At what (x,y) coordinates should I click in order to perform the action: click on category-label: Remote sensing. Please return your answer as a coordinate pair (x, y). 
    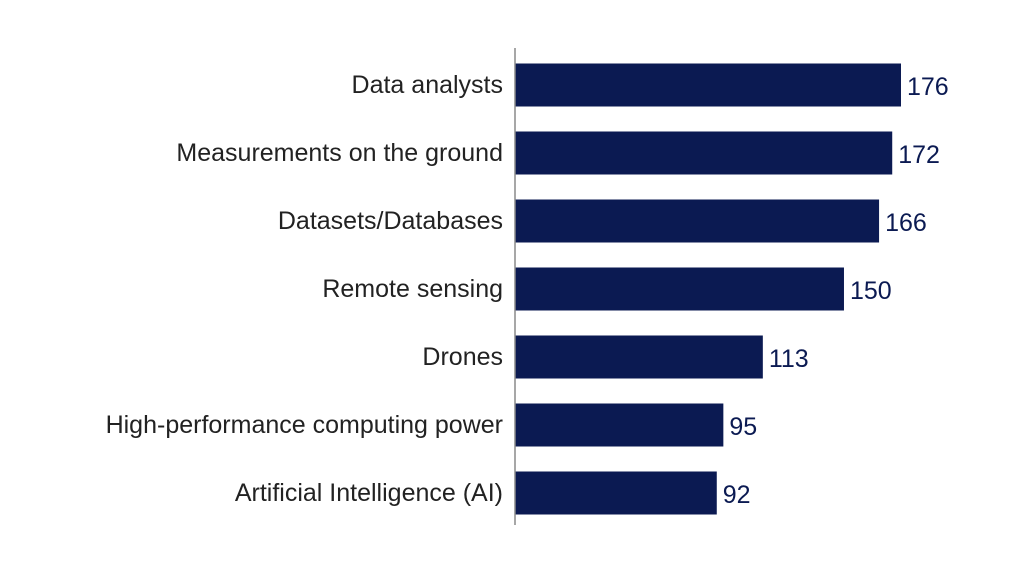
    Looking at the image, I should click on (412, 289).